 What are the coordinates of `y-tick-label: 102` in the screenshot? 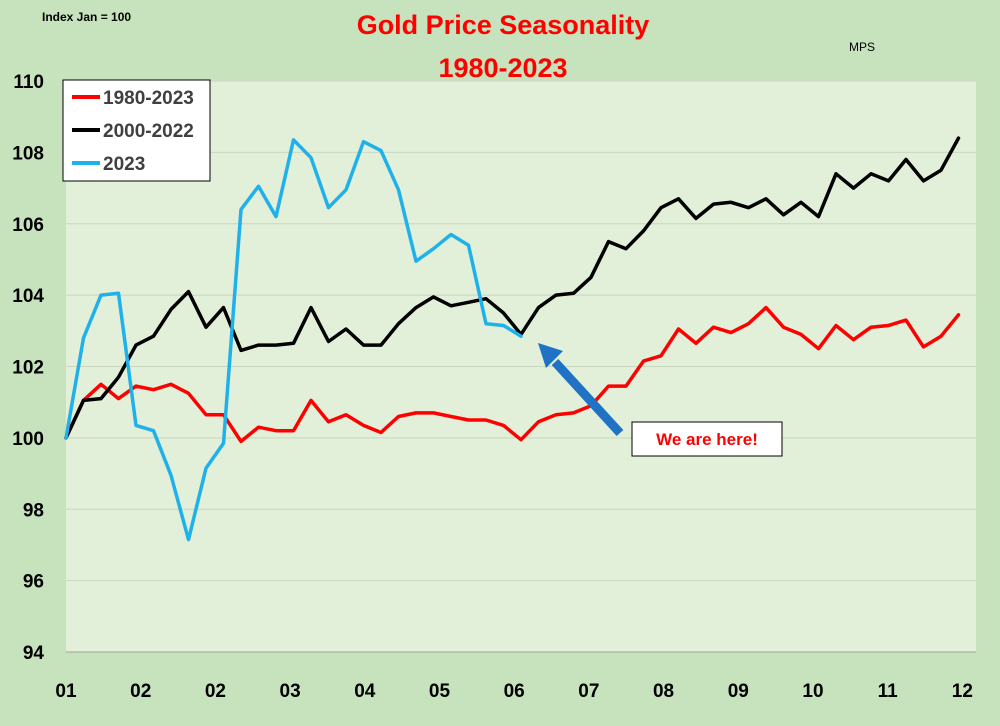 It's located at (28, 368).